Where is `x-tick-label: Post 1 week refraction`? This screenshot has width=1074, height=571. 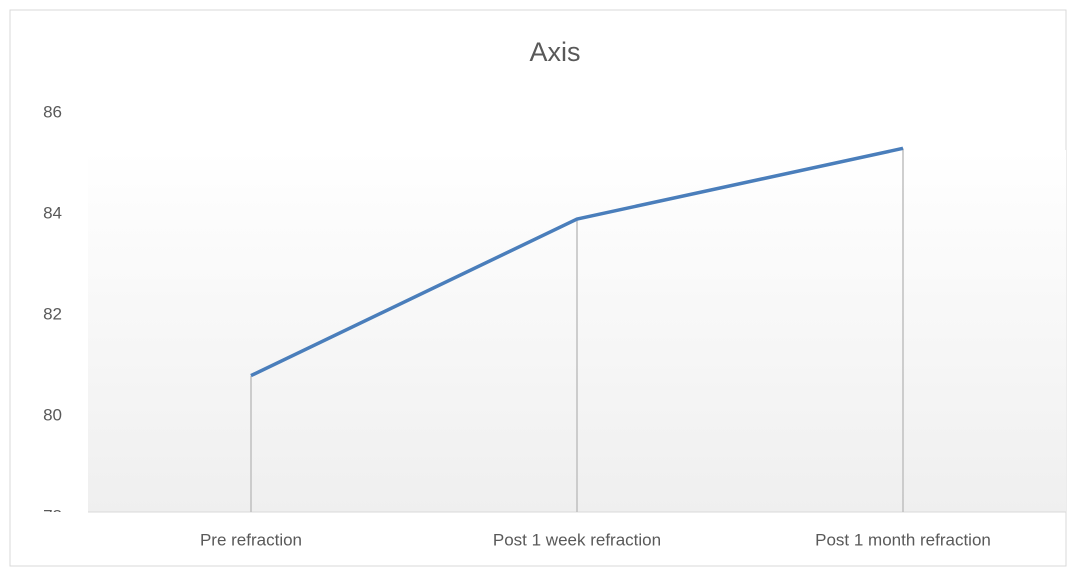 x-tick-label: Post 1 week refraction is located at coordinates (577, 539).